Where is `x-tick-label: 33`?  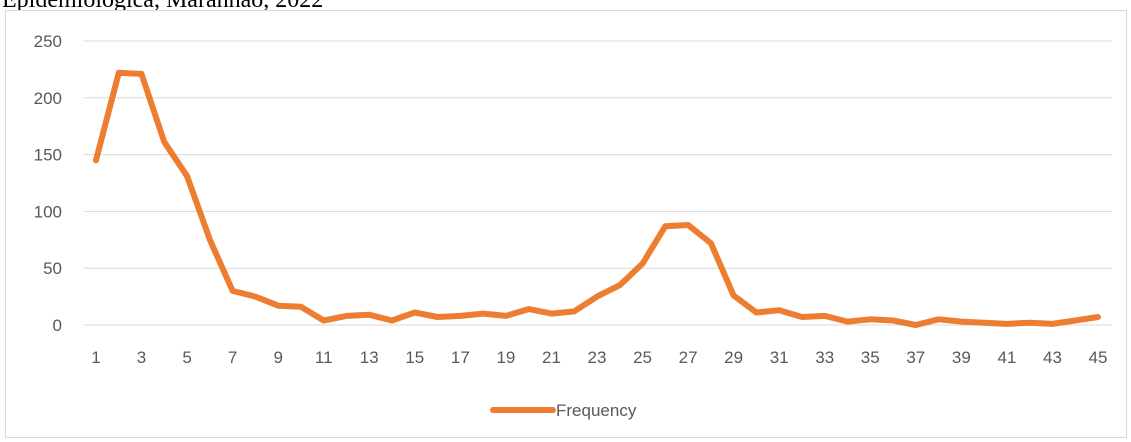
x-tick-label: 33 is located at coordinates (824, 357).